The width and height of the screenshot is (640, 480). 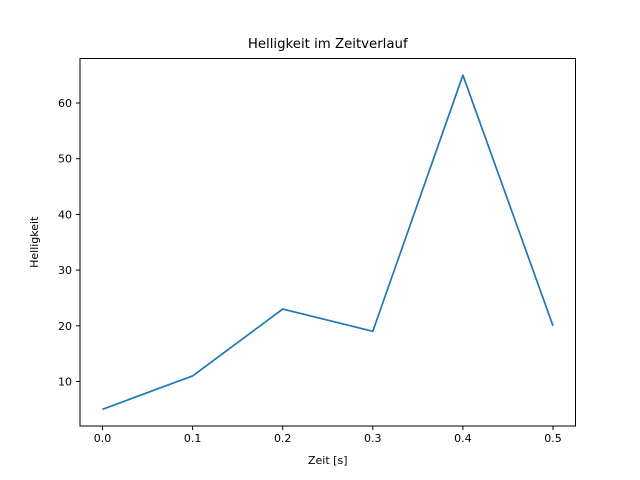 I want to click on y-tick-label: 20, so click(x=65, y=326).